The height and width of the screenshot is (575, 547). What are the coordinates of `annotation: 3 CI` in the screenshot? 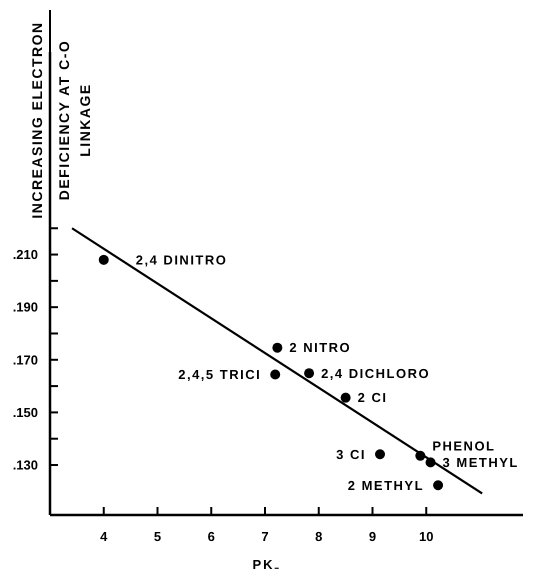 It's located at (351, 454).